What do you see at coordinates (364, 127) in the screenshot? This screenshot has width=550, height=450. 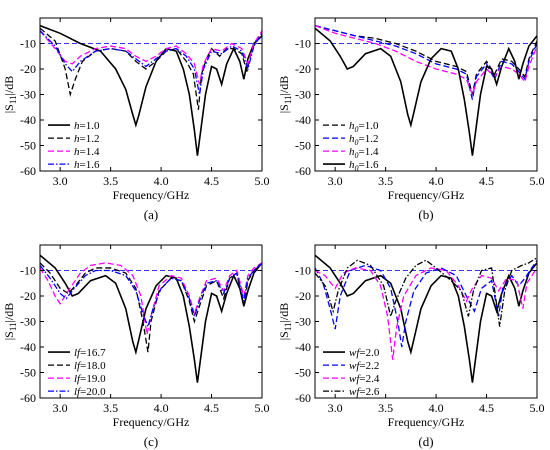 I see `legend-entry: h0=1.0` at bounding box center [364, 127].